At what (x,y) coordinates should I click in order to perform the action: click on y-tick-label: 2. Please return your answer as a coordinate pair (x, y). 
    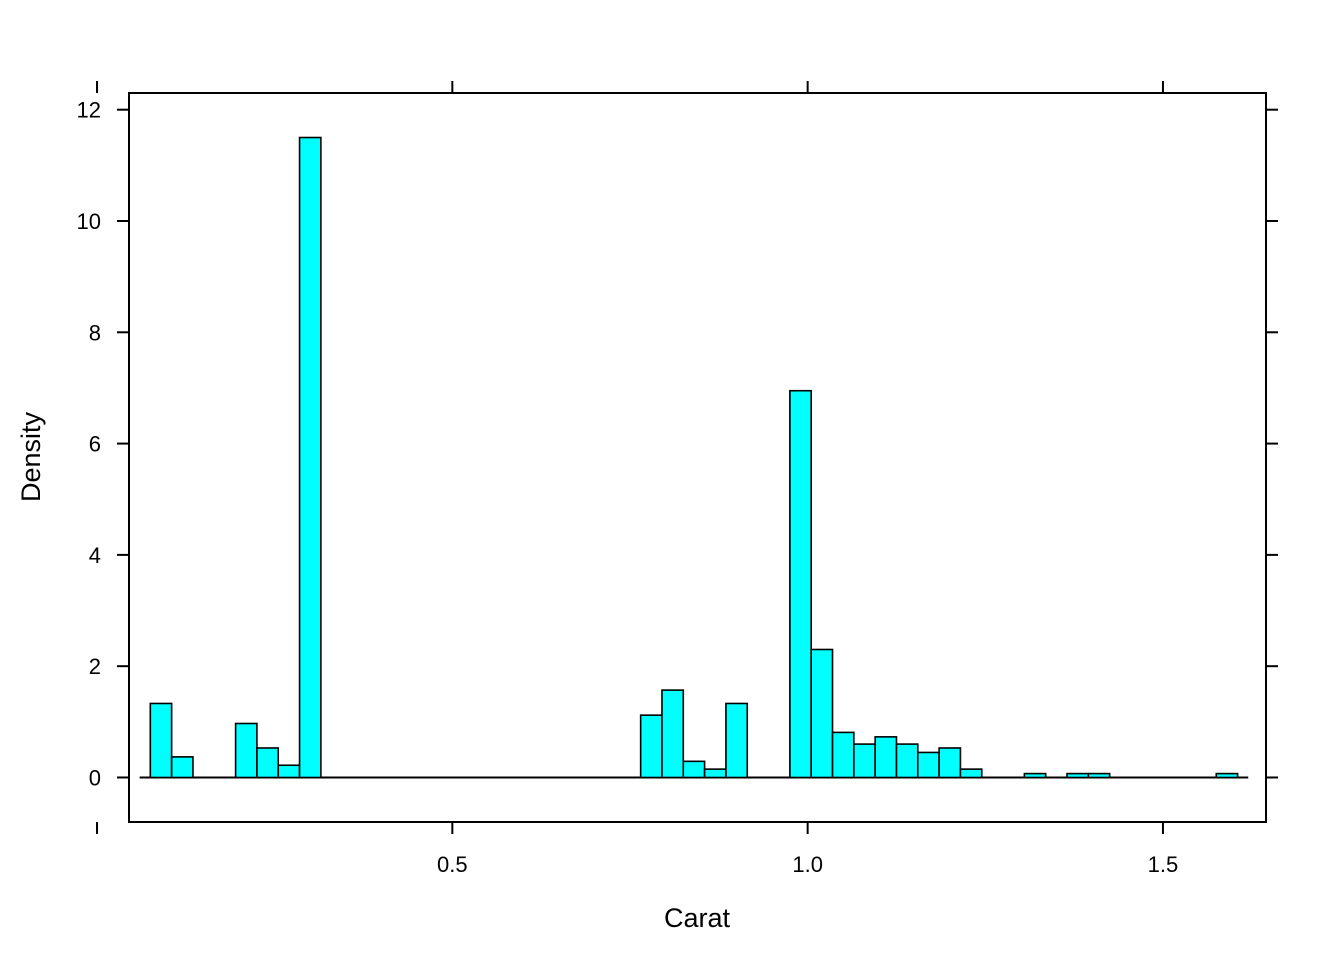
    Looking at the image, I should click on (95, 666).